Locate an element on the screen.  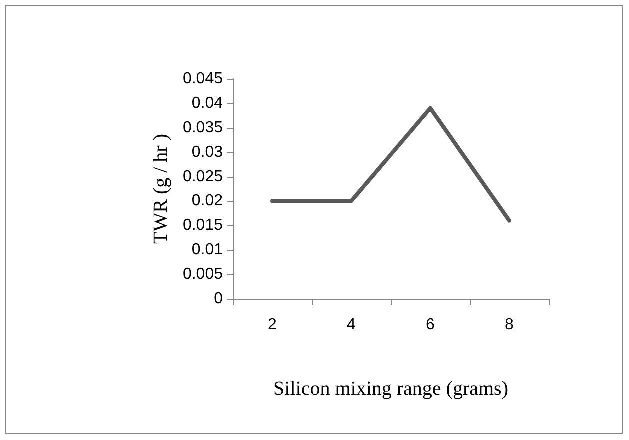
y-tick-label: 0.03 is located at coordinates (208, 152).